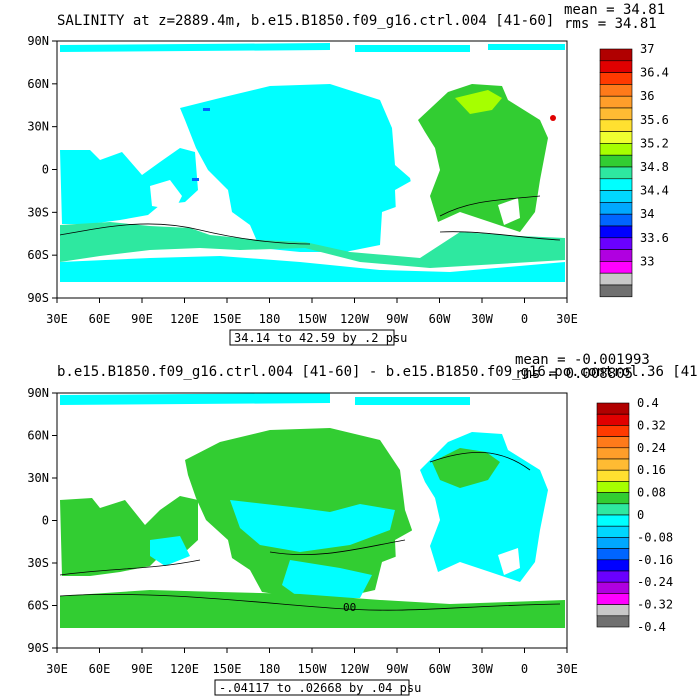 The width and height of the screenshot is (700, 700). I want to click on panel-a-range-box, so click(312, 337).